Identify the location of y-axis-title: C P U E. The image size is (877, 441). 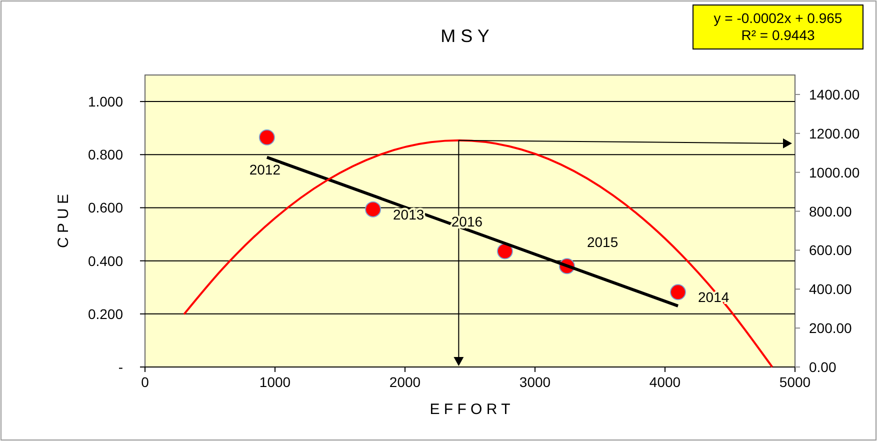
(63, 221).